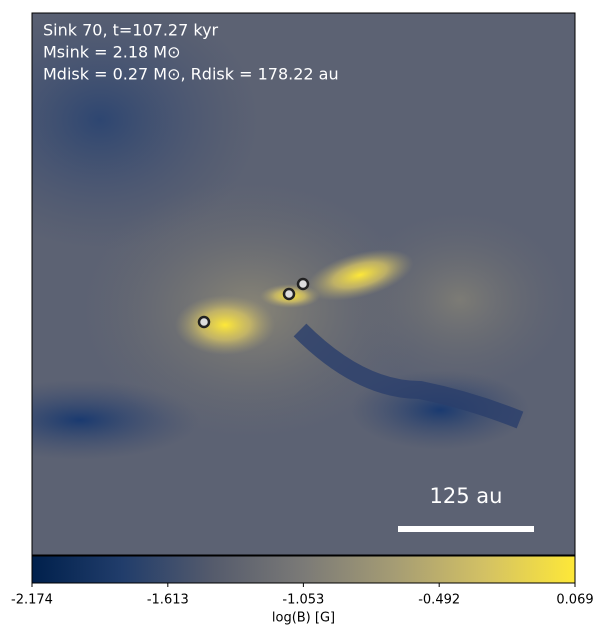  What do you see at coordinates (191, 74) in the screenshot?
I see `annotation: Mdisk = 0.27 M⊙, Rdisk = 178.22 au` at bounding box center [191, 74].